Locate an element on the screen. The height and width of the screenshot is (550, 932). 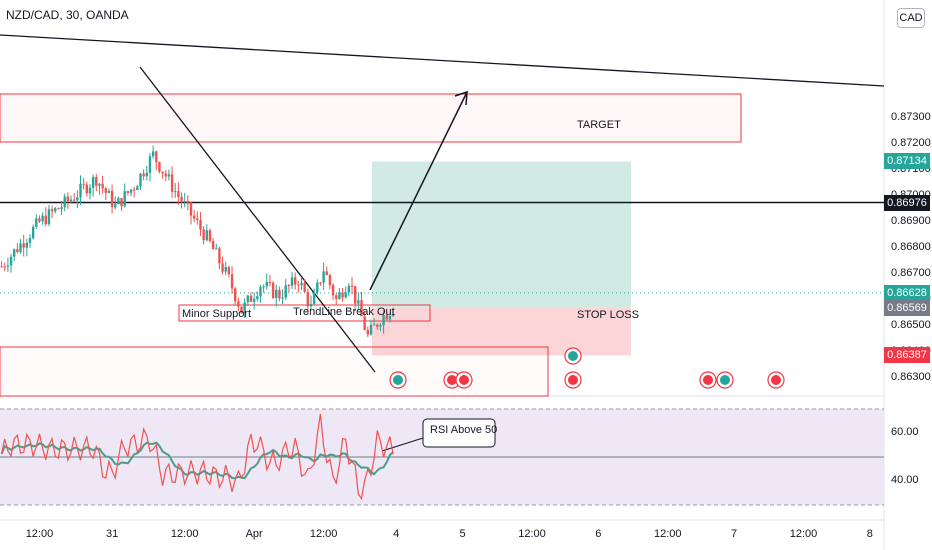
rsi-callout-box is located at coordinates (459, 433).